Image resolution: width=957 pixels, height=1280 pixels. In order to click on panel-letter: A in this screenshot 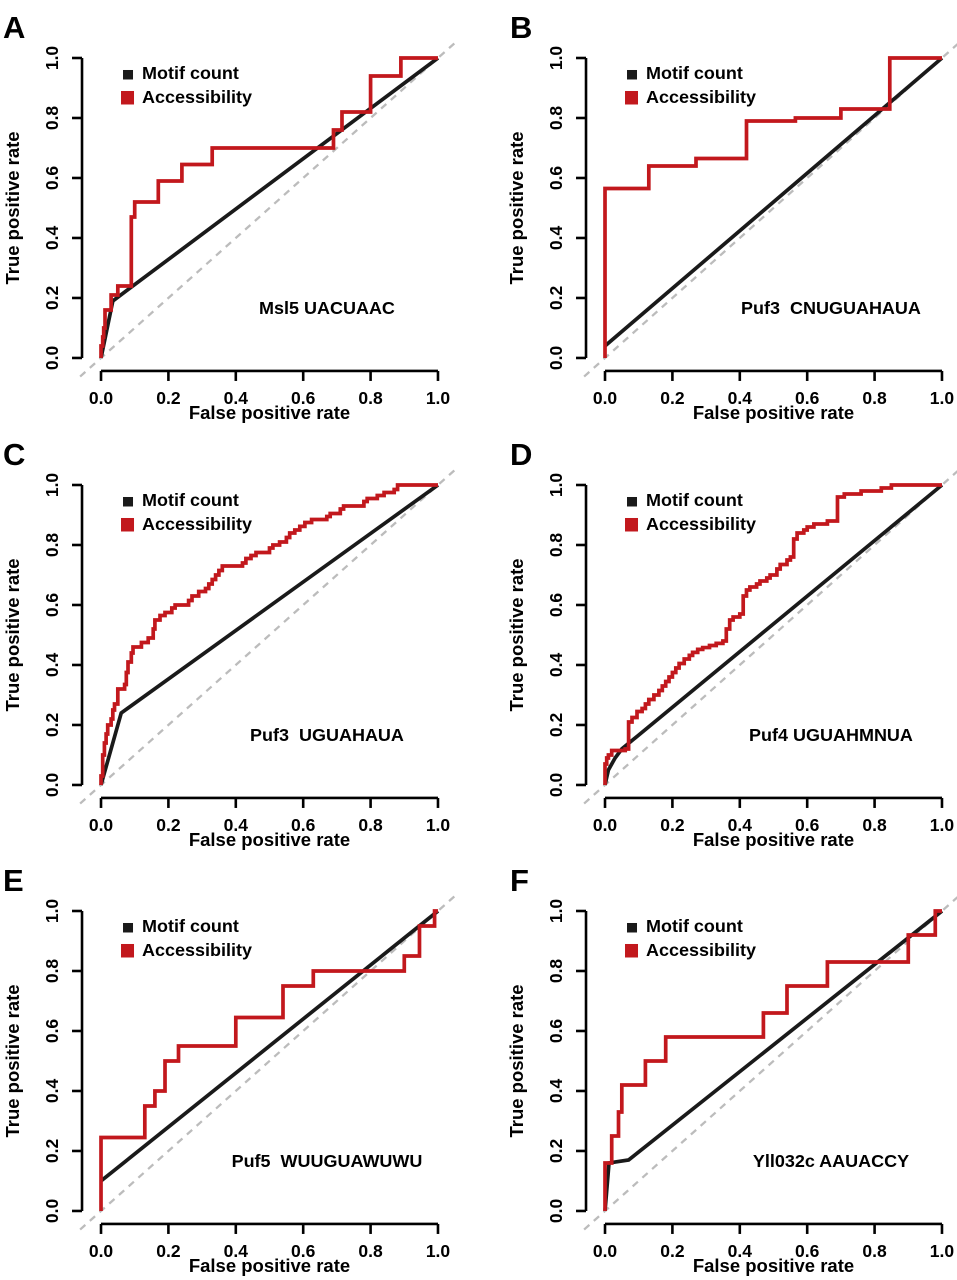, I will do `click(14, 27)`.